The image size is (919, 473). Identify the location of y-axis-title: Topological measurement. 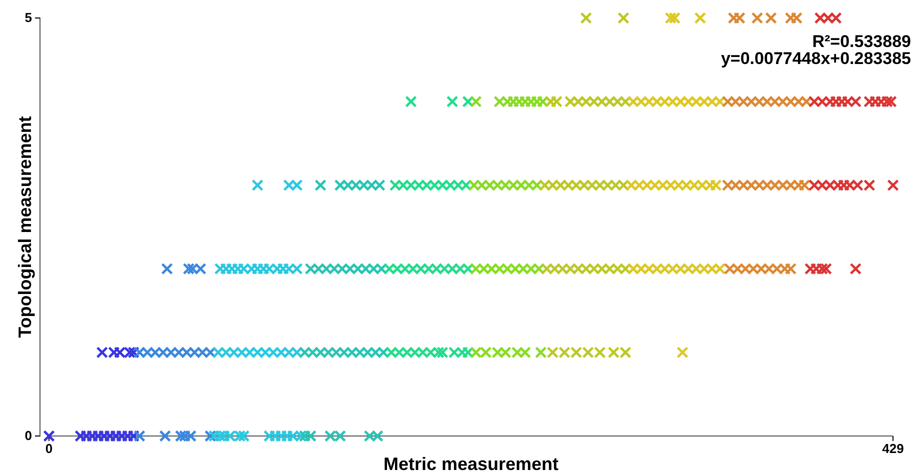
(25, 227).